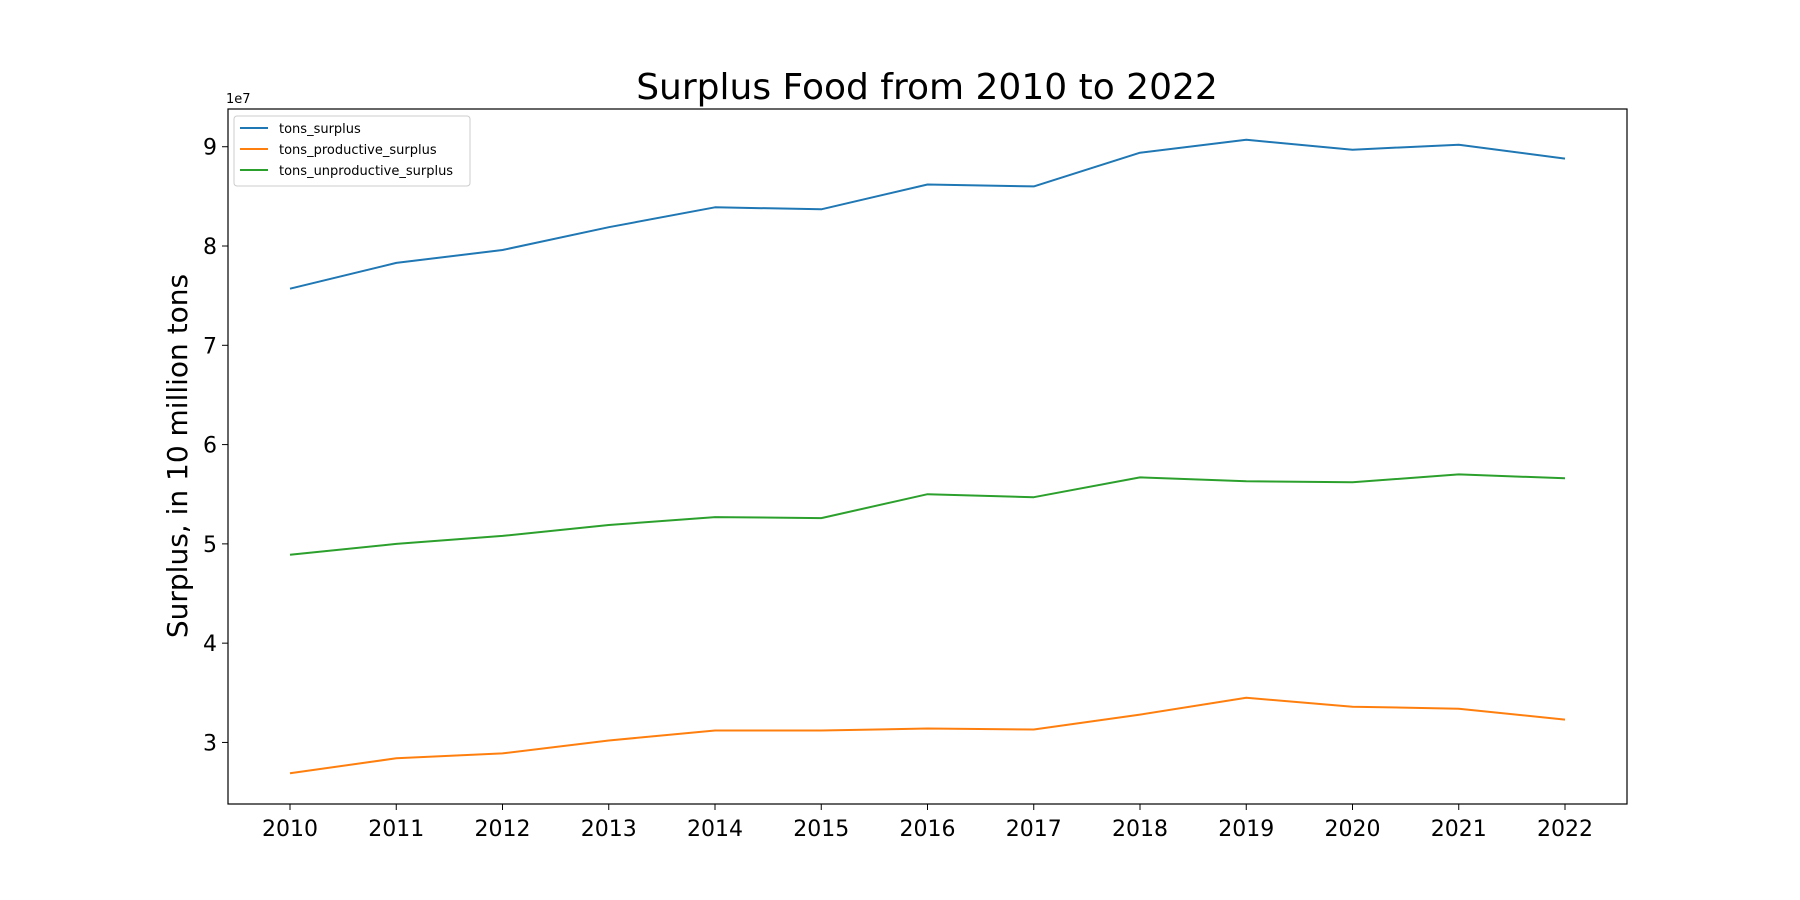 The height and width of the screenshot is (900, 1800). I want to click on legend-label: tons_surplus, so click(320, 129).